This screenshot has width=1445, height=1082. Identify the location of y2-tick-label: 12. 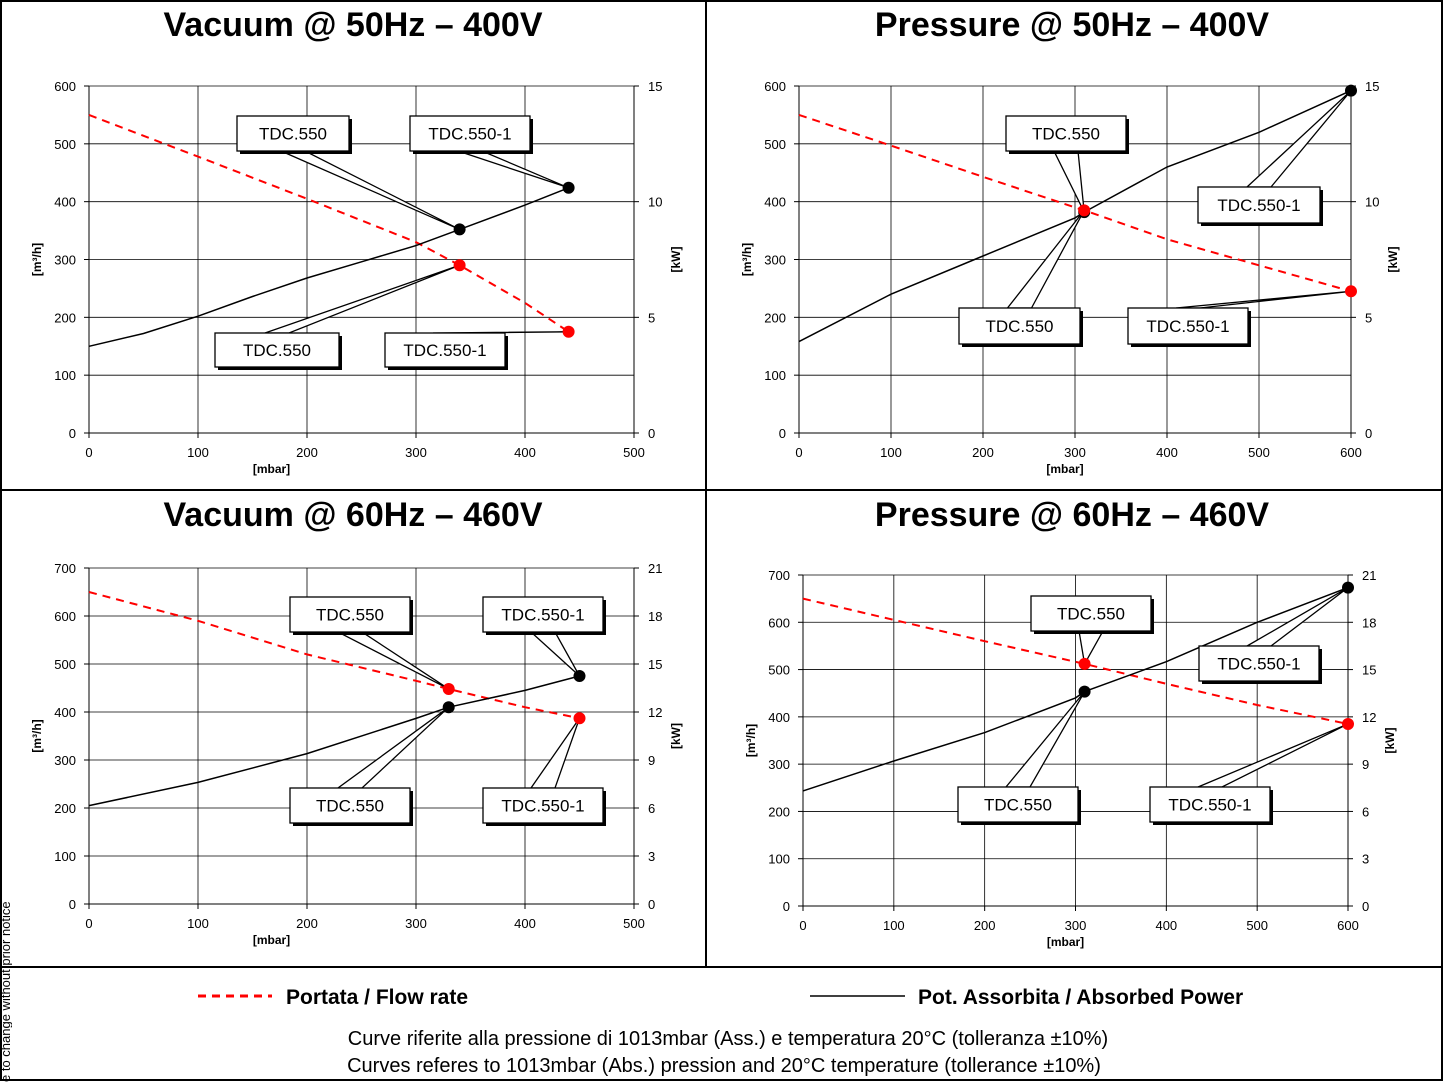
(1369, 717).